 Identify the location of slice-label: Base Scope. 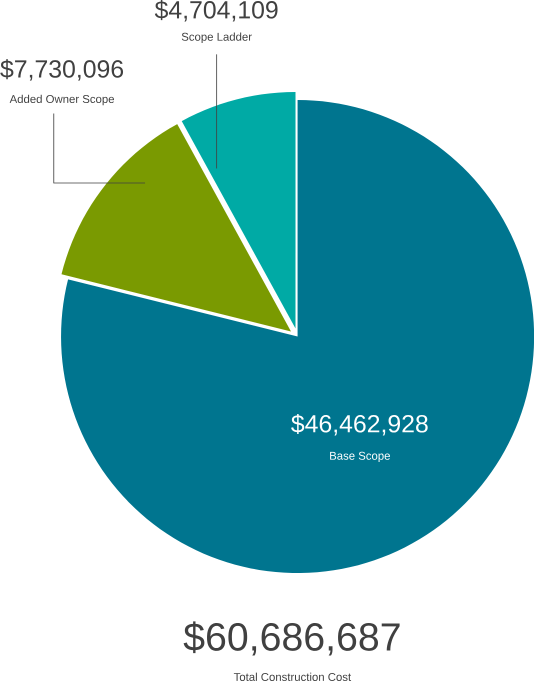
(360, 457).